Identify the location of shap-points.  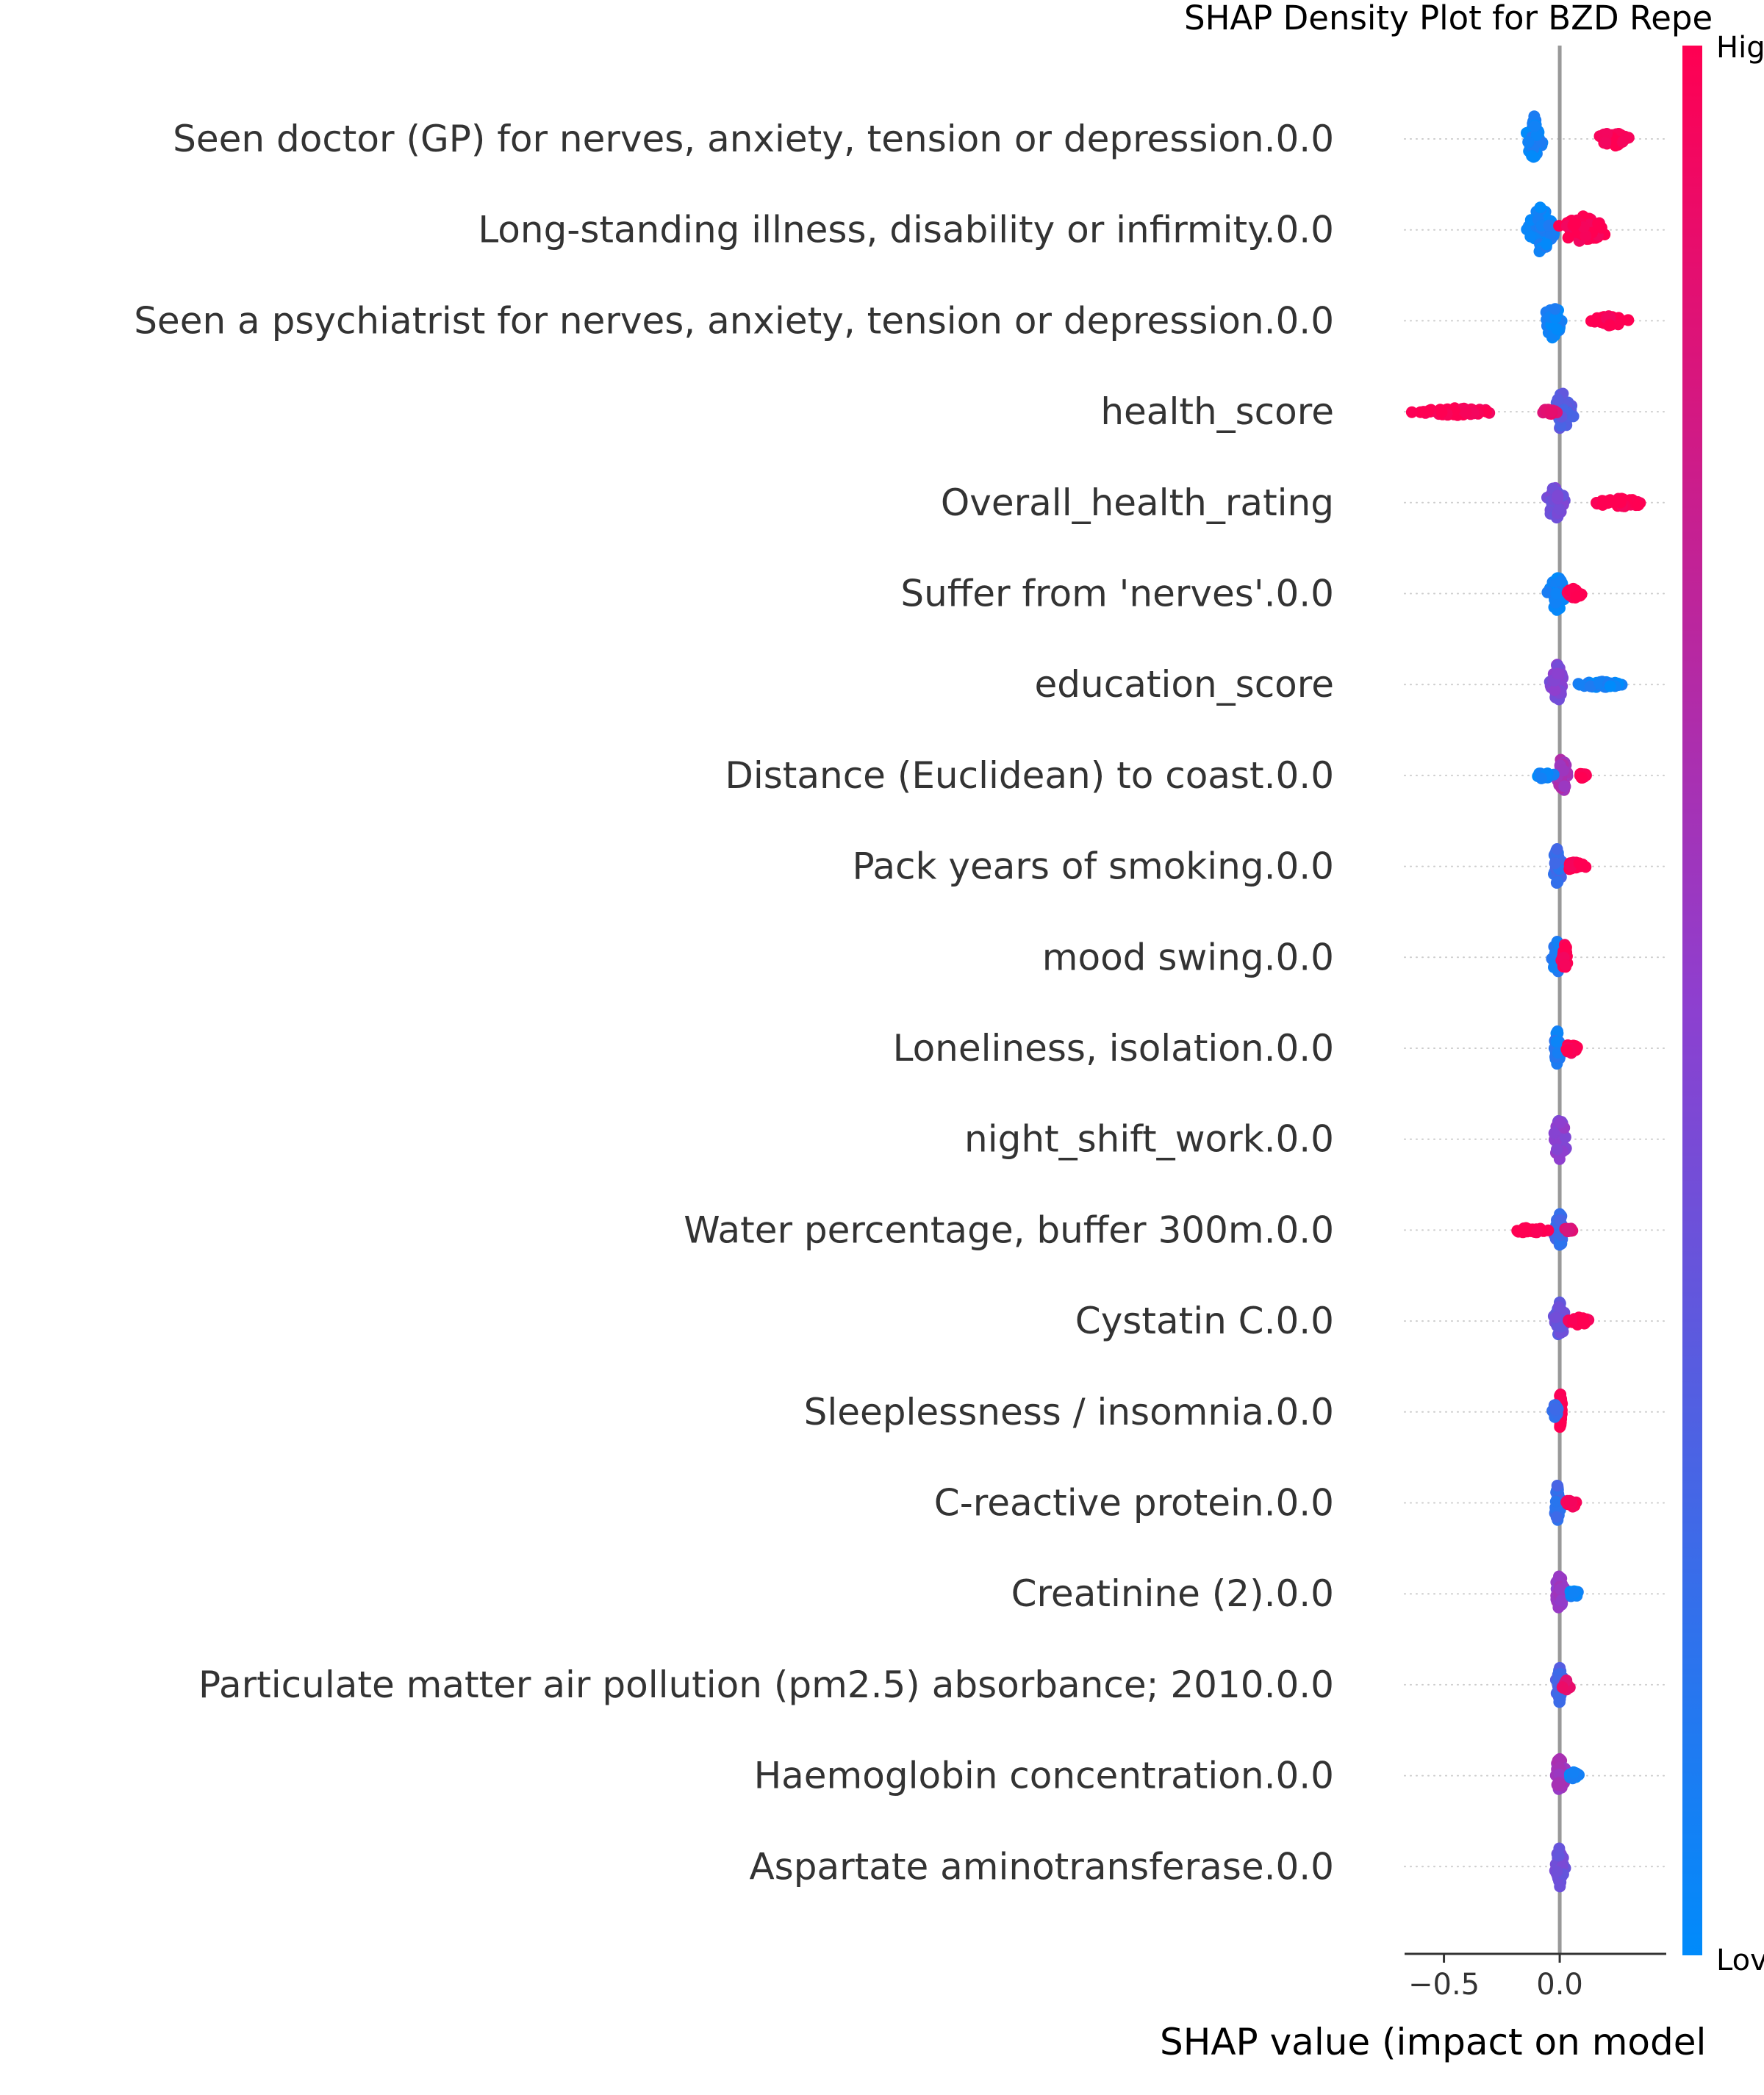
(1525, 1001).